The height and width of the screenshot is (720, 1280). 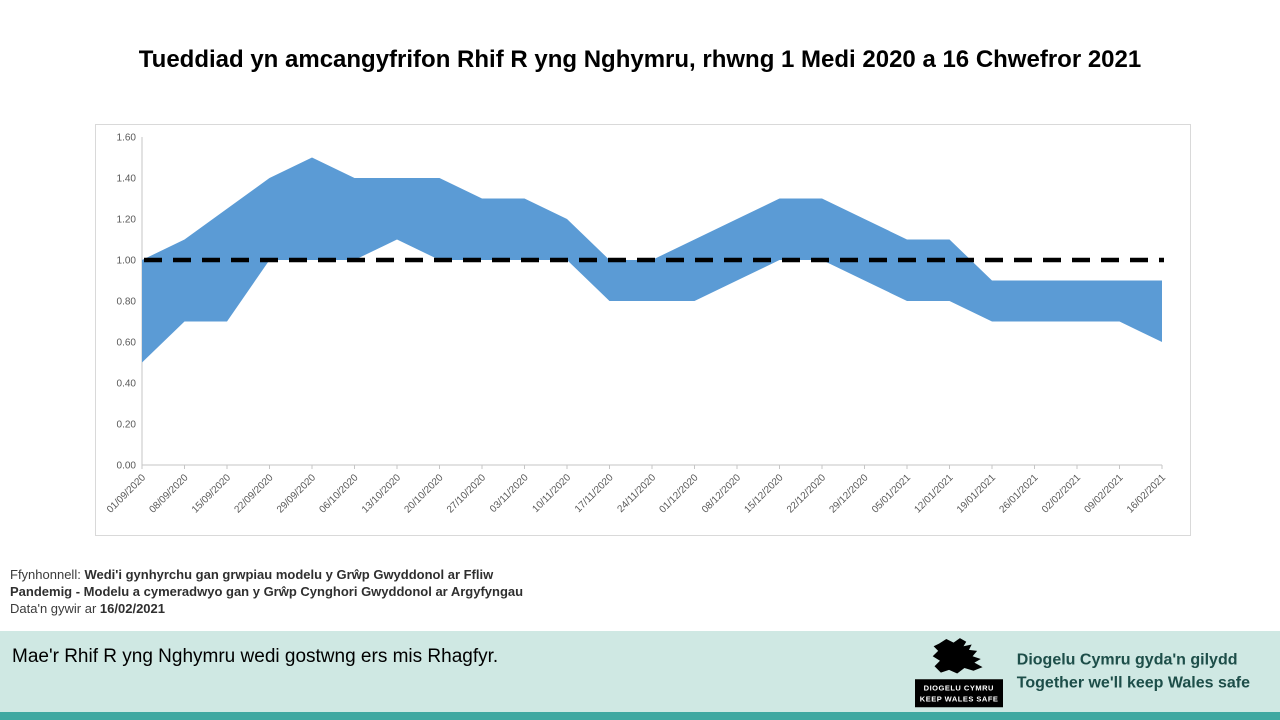 What do you see at coordinates (370, 609) in the screenshot?
I see `source-line-3: Data'n gywir ar 16/02/2021` at bounding box center [370, 609].